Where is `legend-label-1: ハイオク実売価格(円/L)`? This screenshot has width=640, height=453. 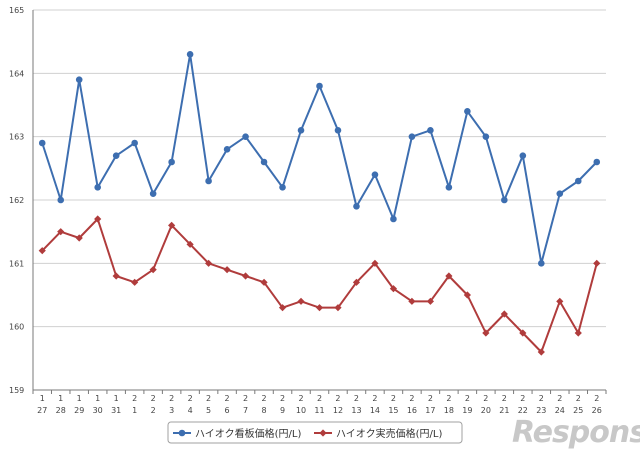 legend-label-1: ハイオク実売価格(円/L) is located at coordinates (389, 433).